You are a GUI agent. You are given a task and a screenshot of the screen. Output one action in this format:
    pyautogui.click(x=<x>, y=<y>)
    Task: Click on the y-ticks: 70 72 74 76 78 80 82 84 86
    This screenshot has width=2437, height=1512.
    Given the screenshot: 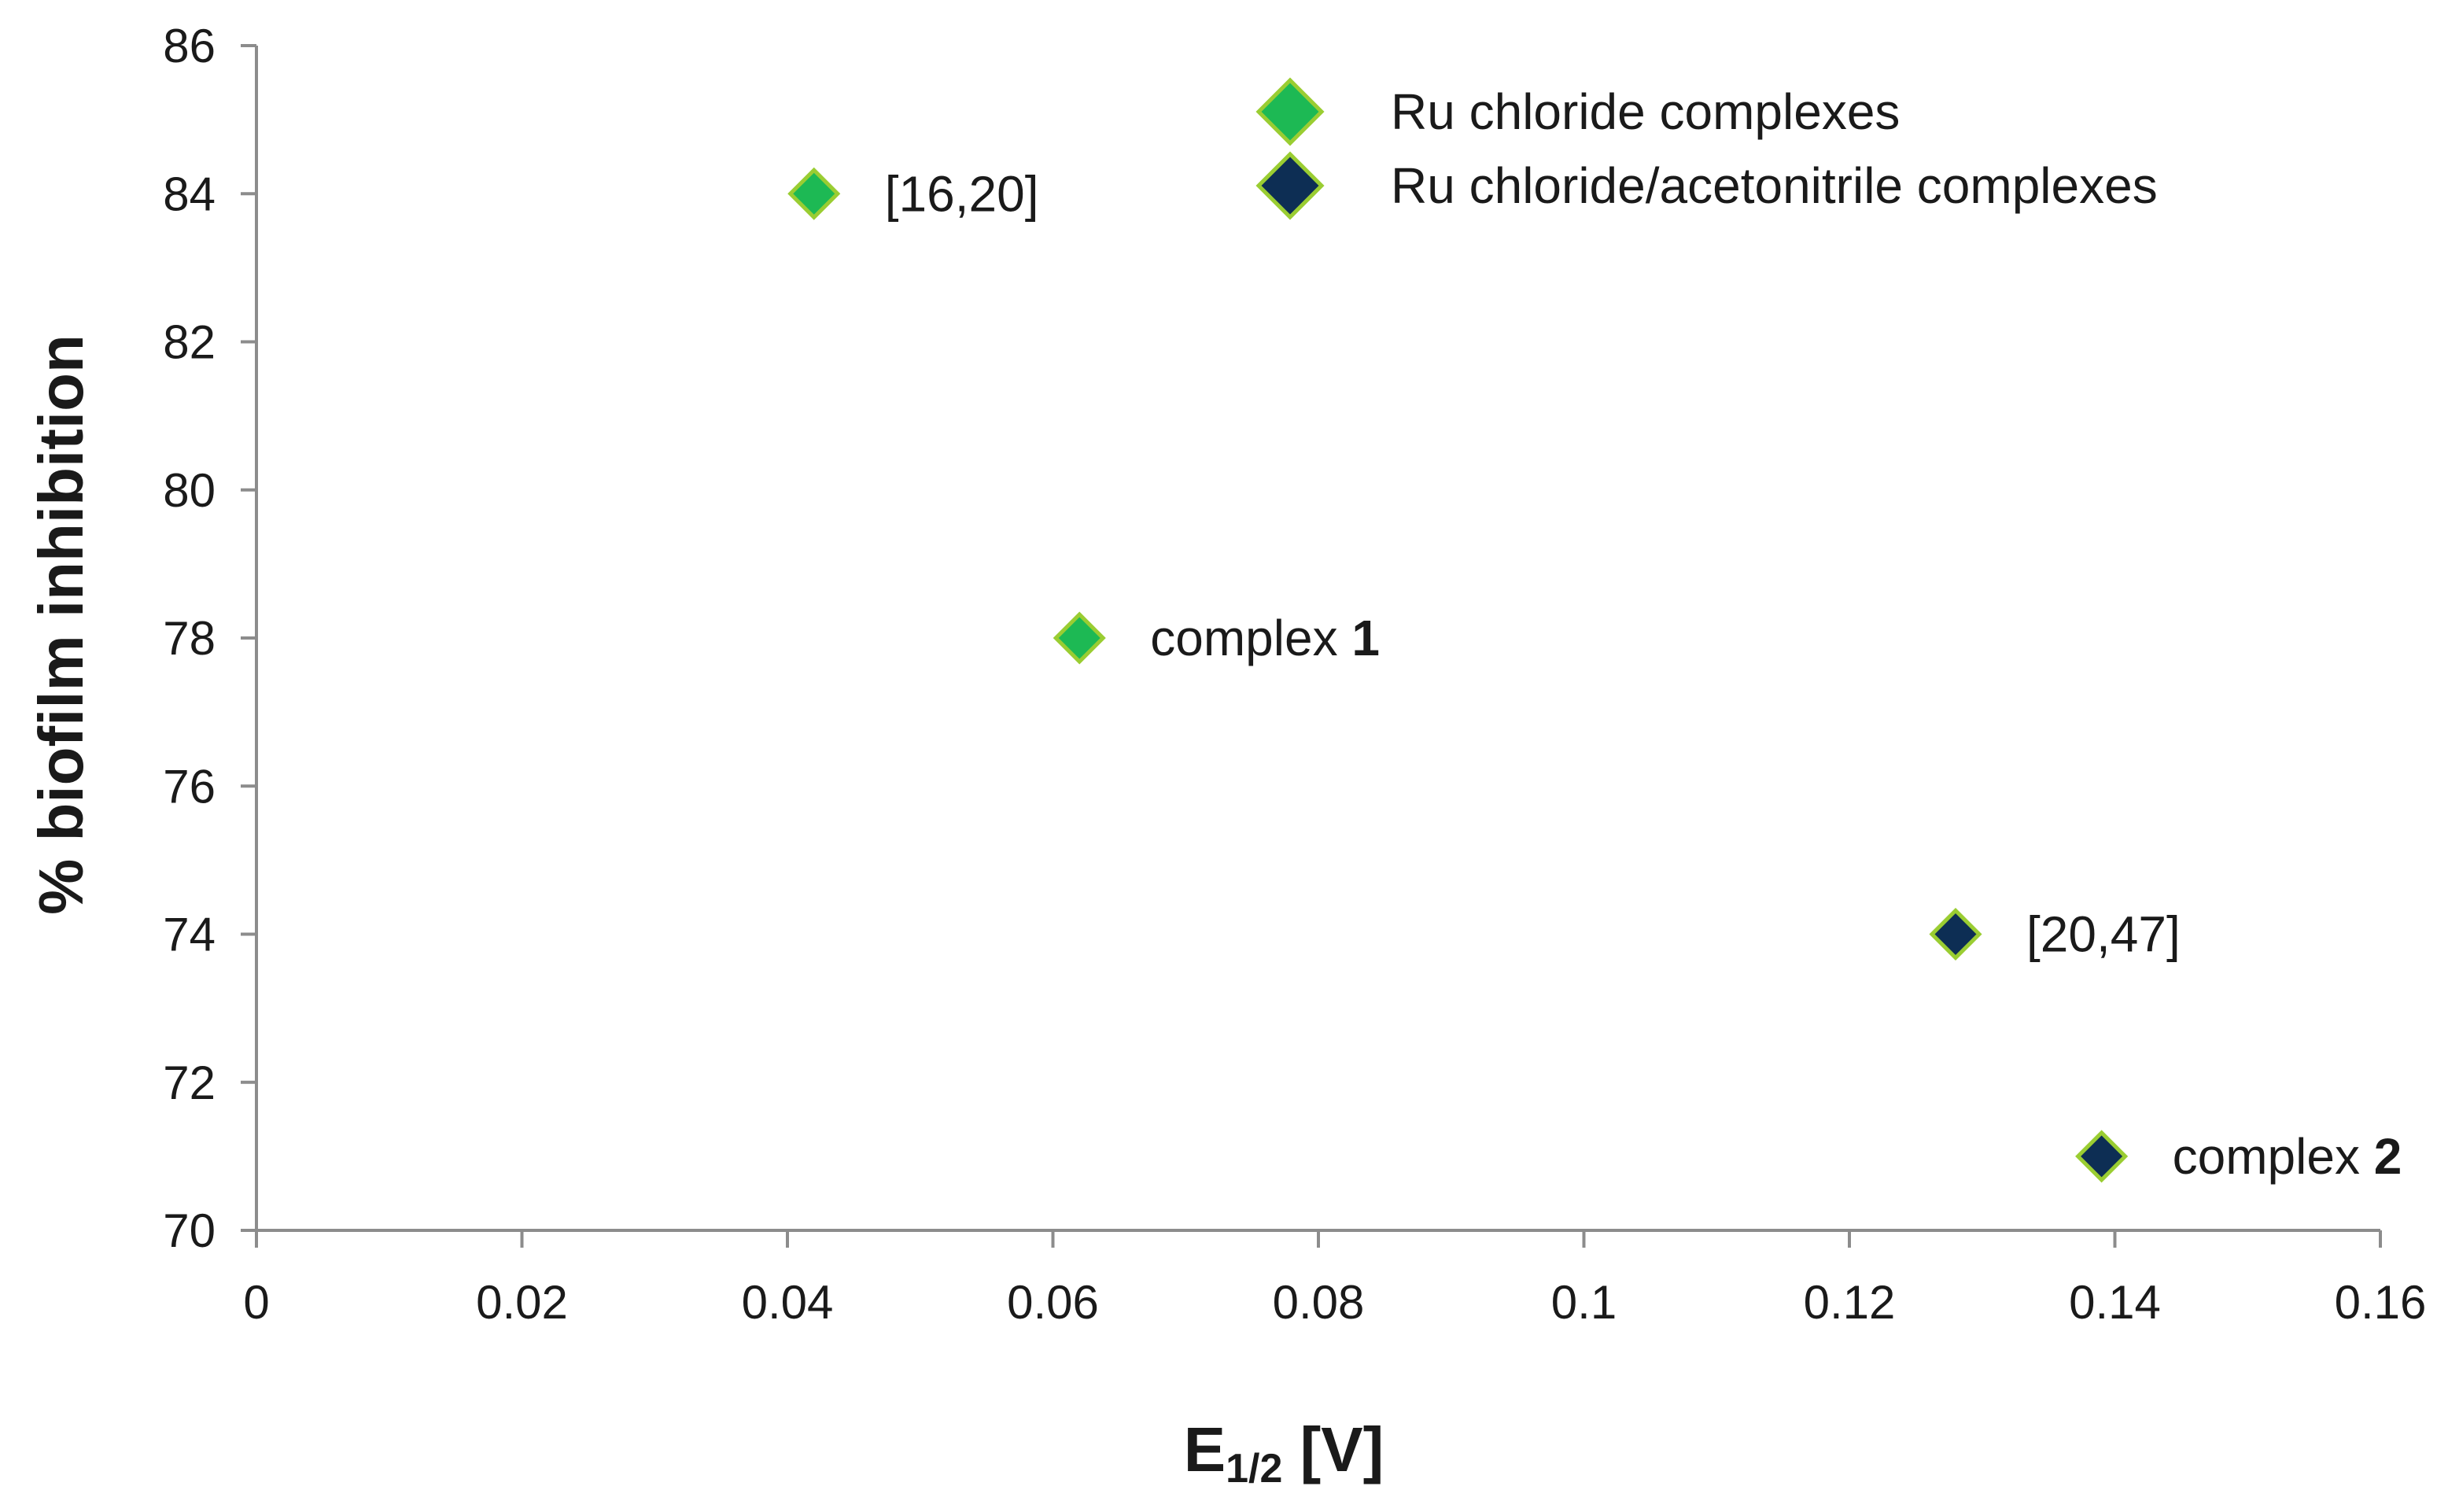 What is the action you would take?
    pyautogui.click(x=210, y=638)
    